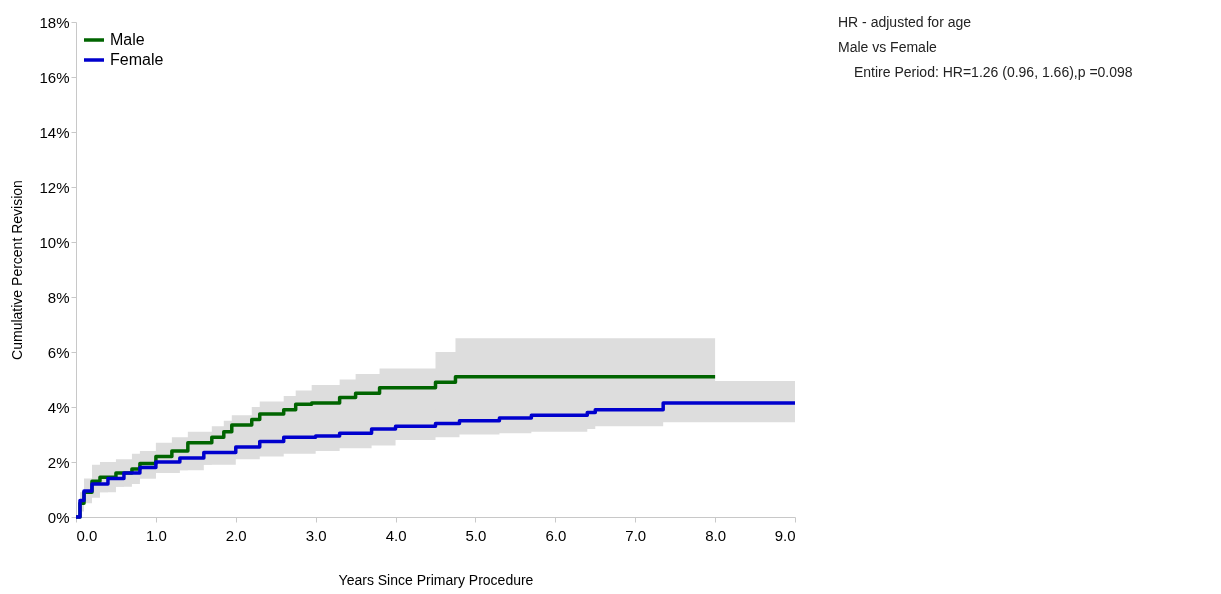  I want to click on y-tick-label: 10%, so click(54, 242).